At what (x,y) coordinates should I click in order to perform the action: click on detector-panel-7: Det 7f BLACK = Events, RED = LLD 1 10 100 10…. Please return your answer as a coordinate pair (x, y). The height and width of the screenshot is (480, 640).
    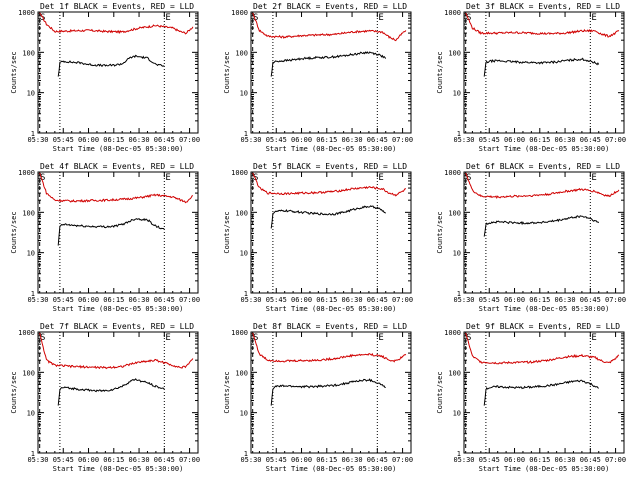
    Looking at the image, I should click on (105, 397).